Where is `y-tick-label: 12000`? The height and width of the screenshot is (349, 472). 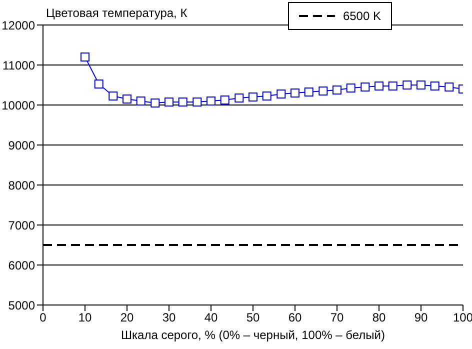 y-tick-label: 12000 is located at coordinates (19, 25).